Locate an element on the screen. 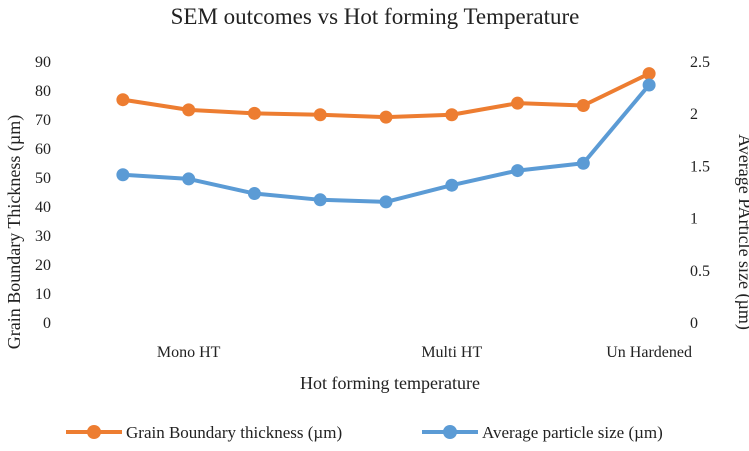  y-tick-label: 60 is located at coordinates (43, 149).